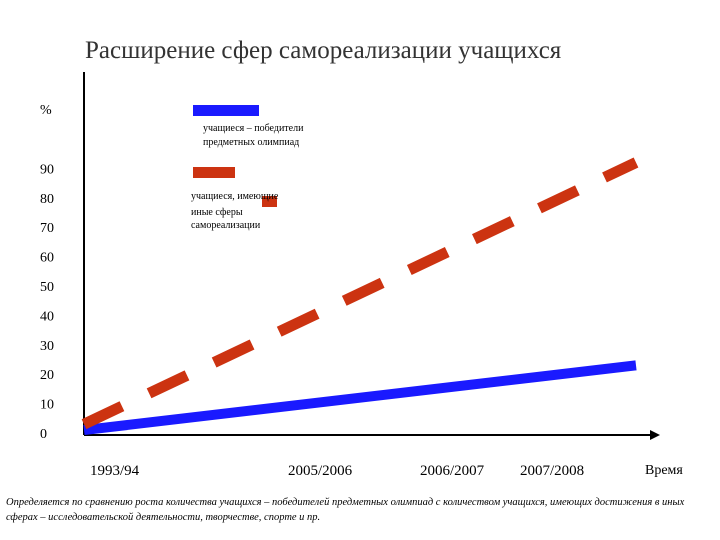  What do you see at coordinates (47, 258) in the screenshot?
I see `y-tick-label: 60` at bounding box center [47, 258].